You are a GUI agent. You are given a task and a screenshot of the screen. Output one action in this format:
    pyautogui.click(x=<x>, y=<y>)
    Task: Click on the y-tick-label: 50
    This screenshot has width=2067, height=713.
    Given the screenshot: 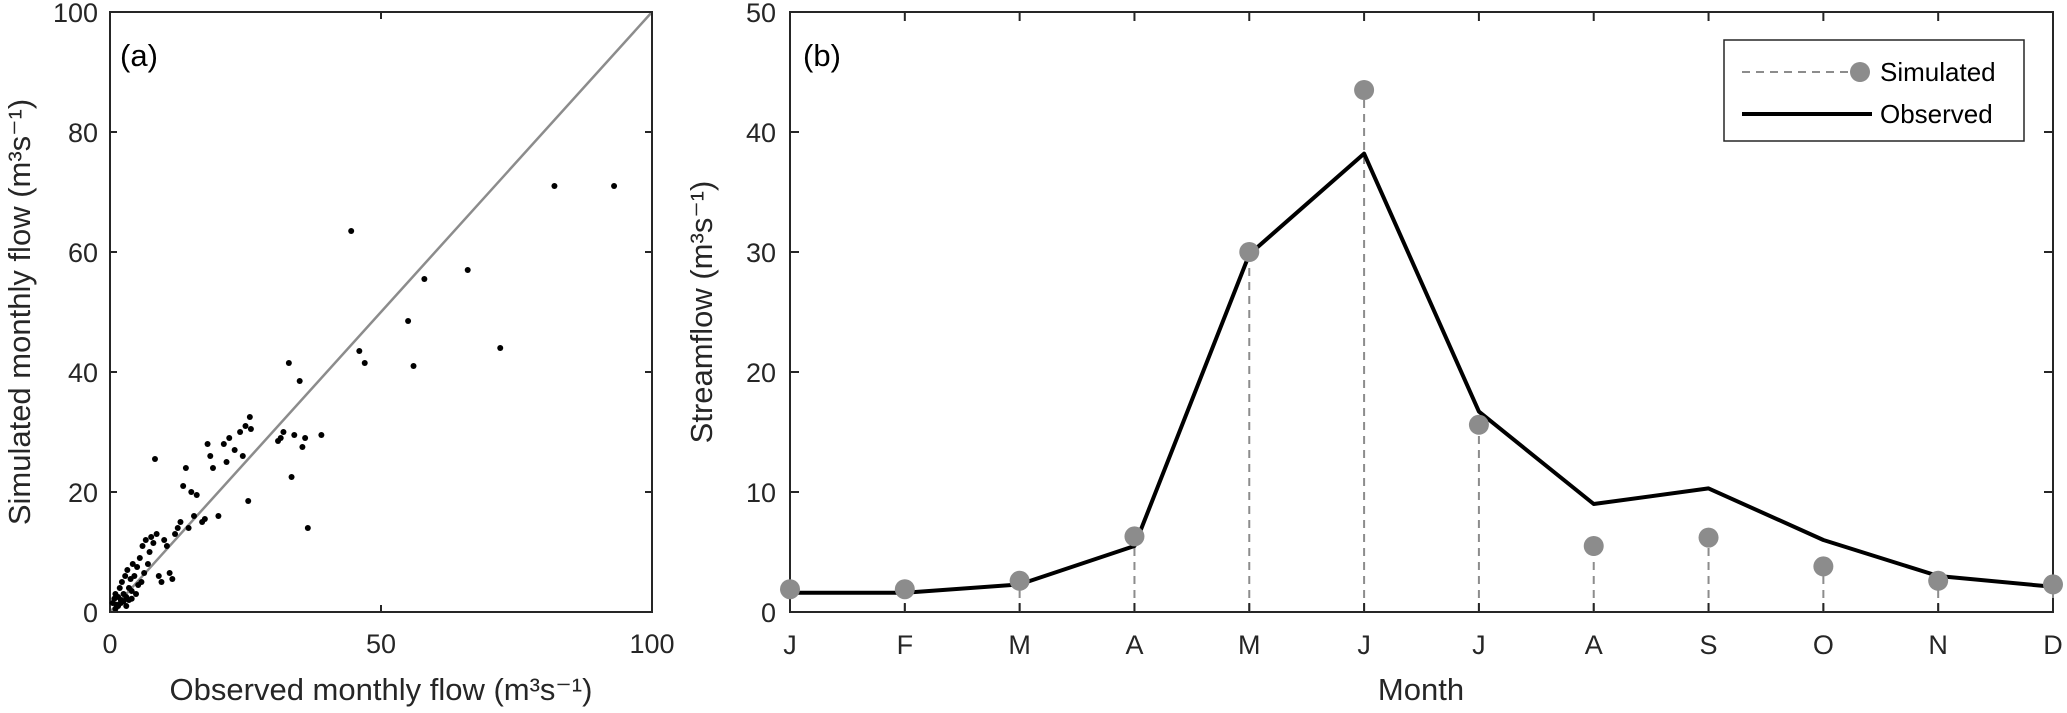 What is the action you would take?
    pyautogui.click(x=761, y=14)
    